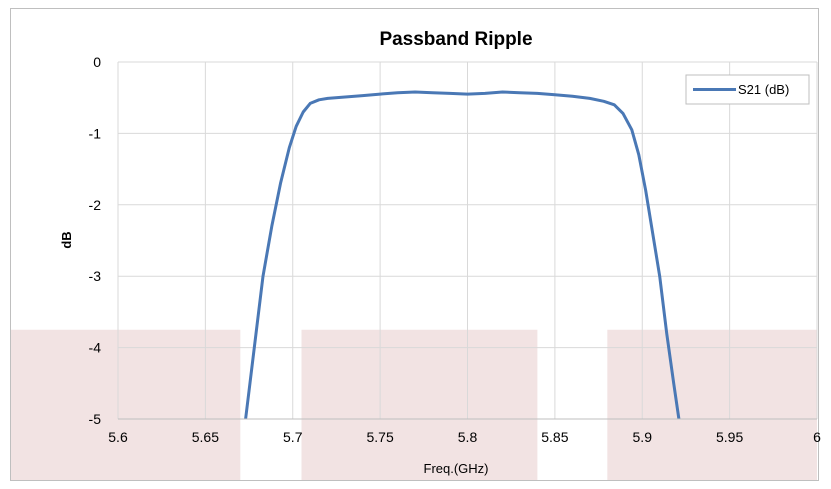 This screenshot has height=489, width=831. Describe the element at coordinates (205, 437) in the screenshot. I see `x-tick-label-1: 5.65` at that location.